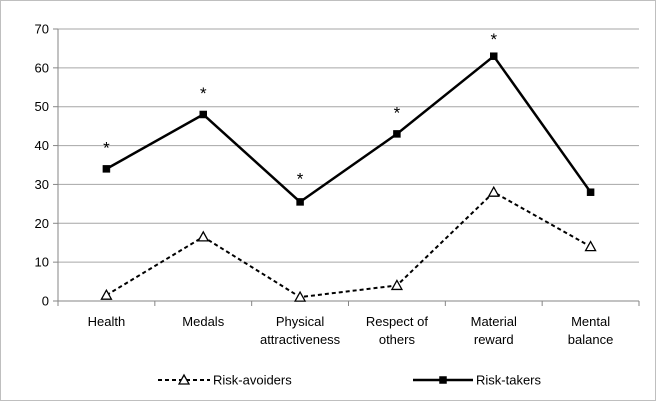 The width and height of the screenshot is (656, 401). What do you see at coordinates (42, 165) in the screenshot?
I see `y-tick-labels: 0 10 20 30 40 50 60 70` at bounding box center [42, 165].